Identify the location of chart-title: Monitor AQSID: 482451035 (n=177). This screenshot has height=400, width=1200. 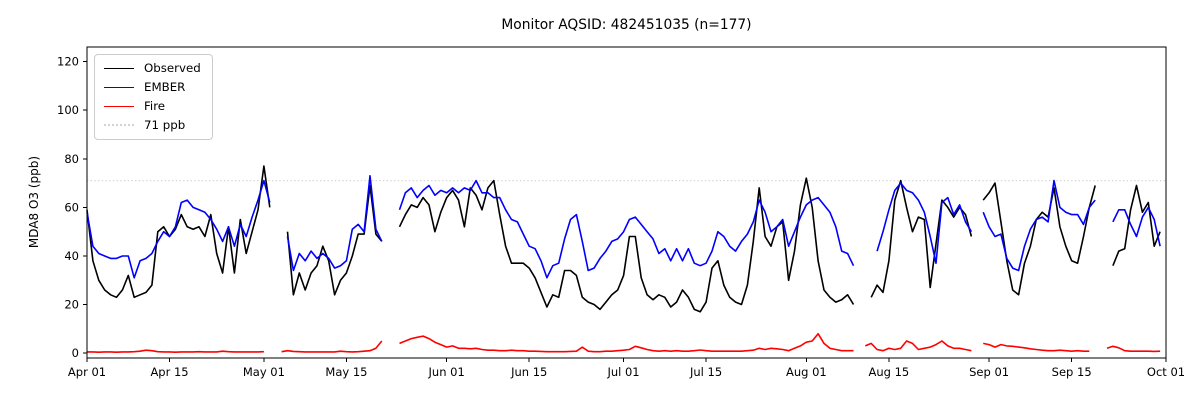
(626, 25).